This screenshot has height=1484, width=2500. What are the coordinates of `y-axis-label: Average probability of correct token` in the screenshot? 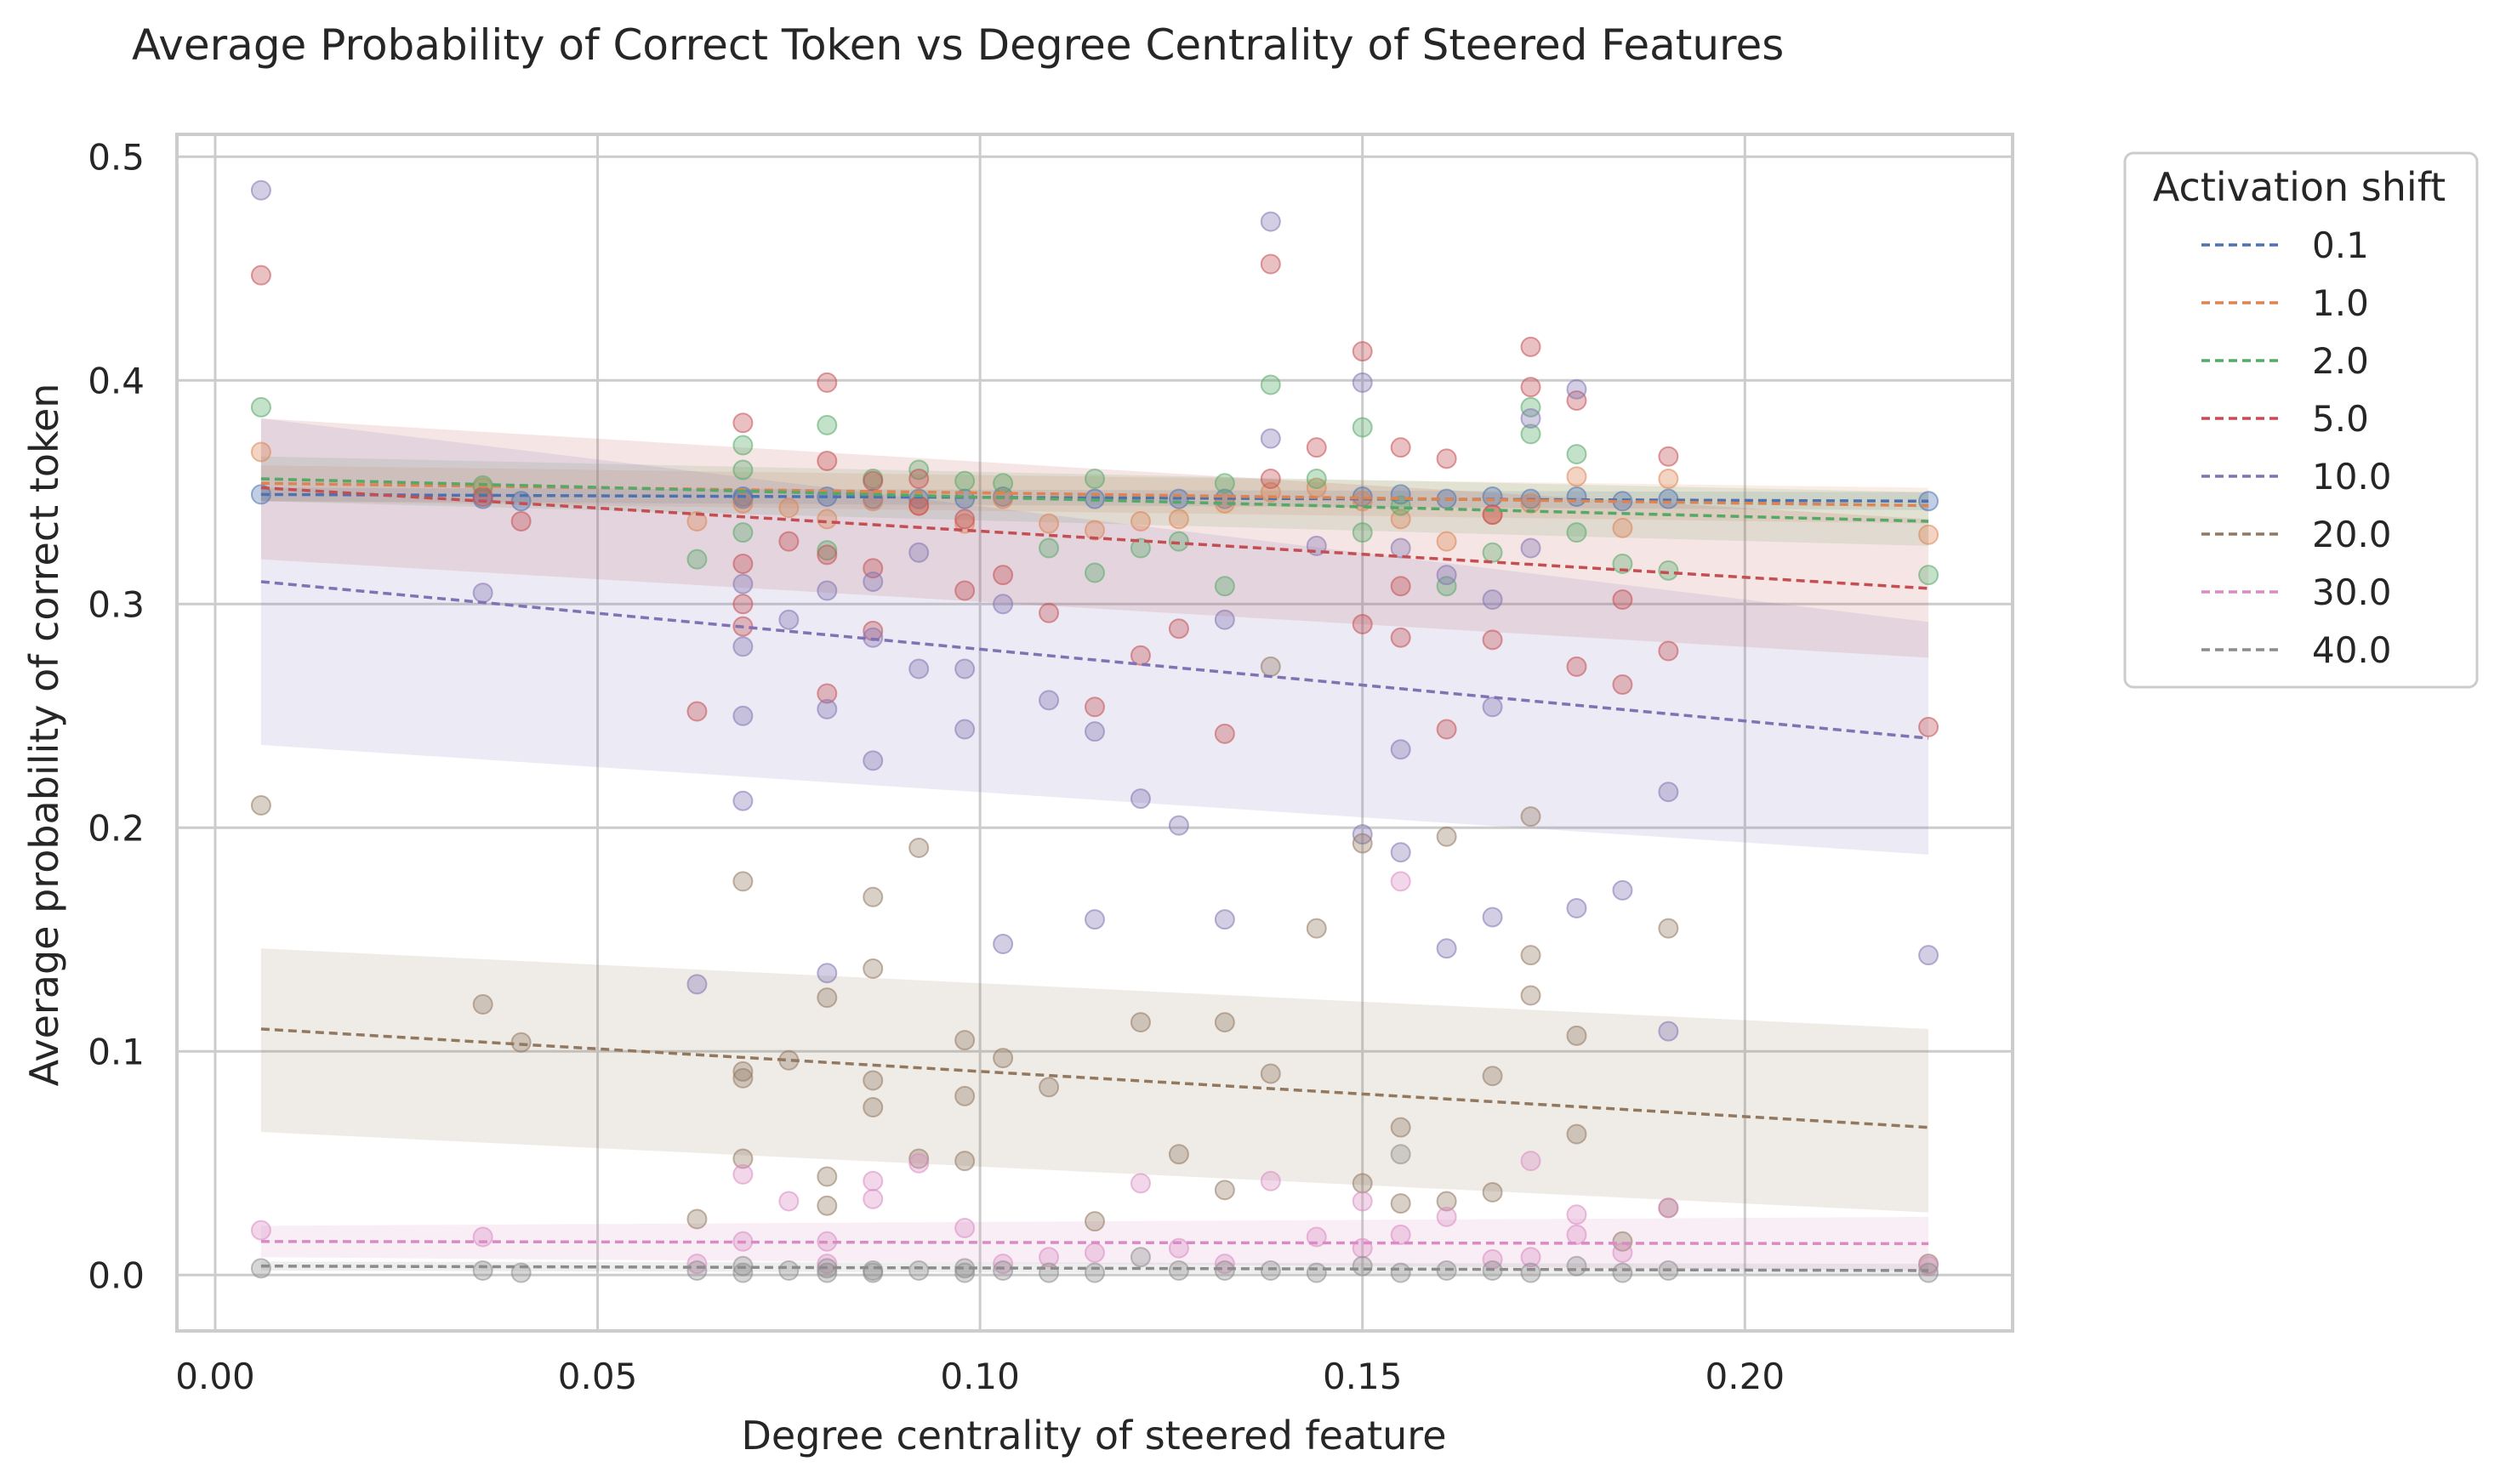 It's located at (44, 736).